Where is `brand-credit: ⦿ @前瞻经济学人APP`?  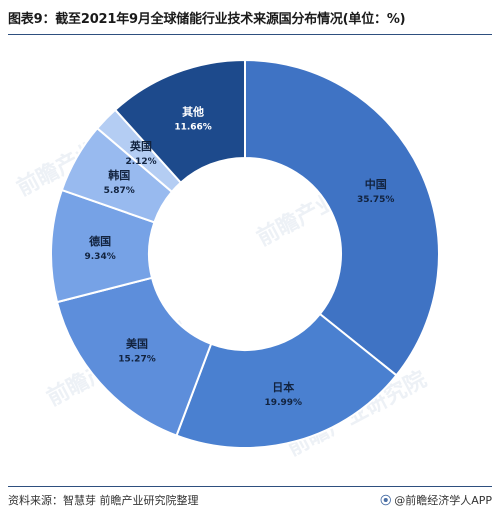 brand-credit: ⦿ @前瞻经济学人APP is located at coordinates (436, 500).